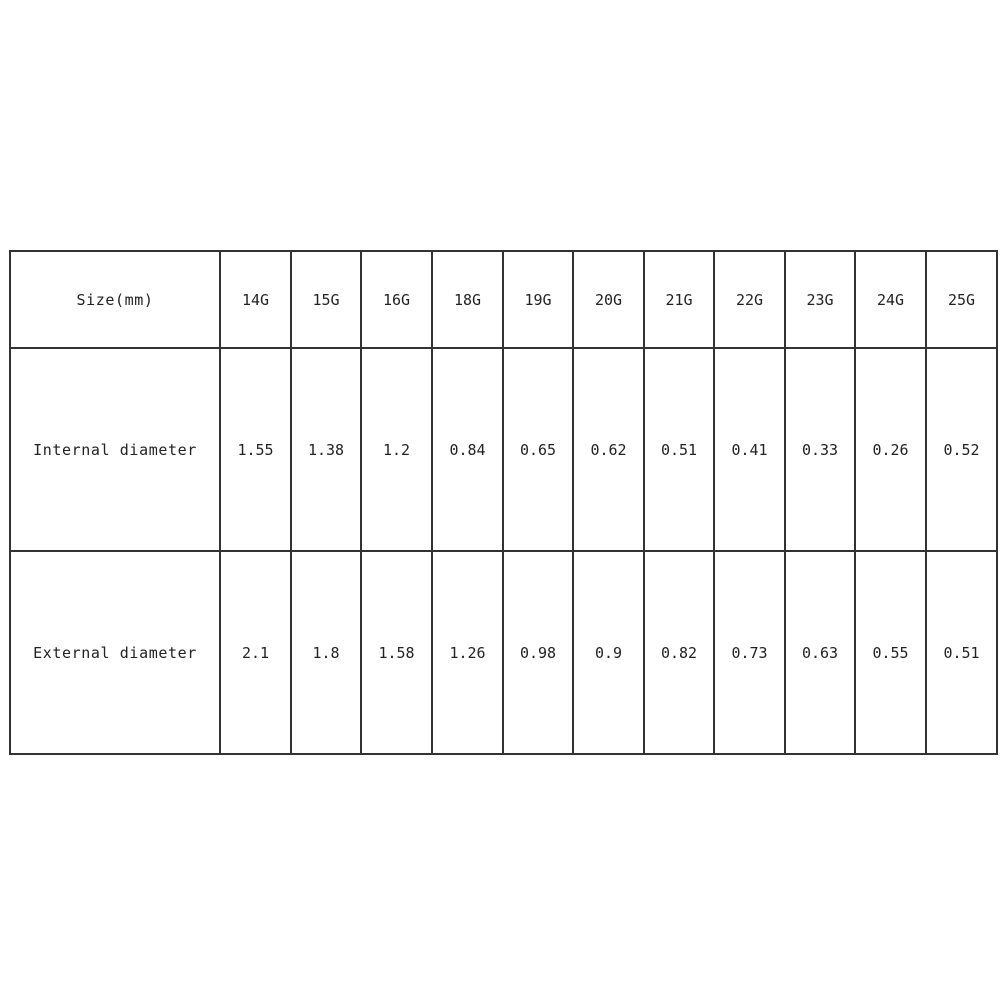  What do you see at coordinates (326, 449) in the screenshot?
I see `table-cell: 1.38` at bounding box center [326, 449].